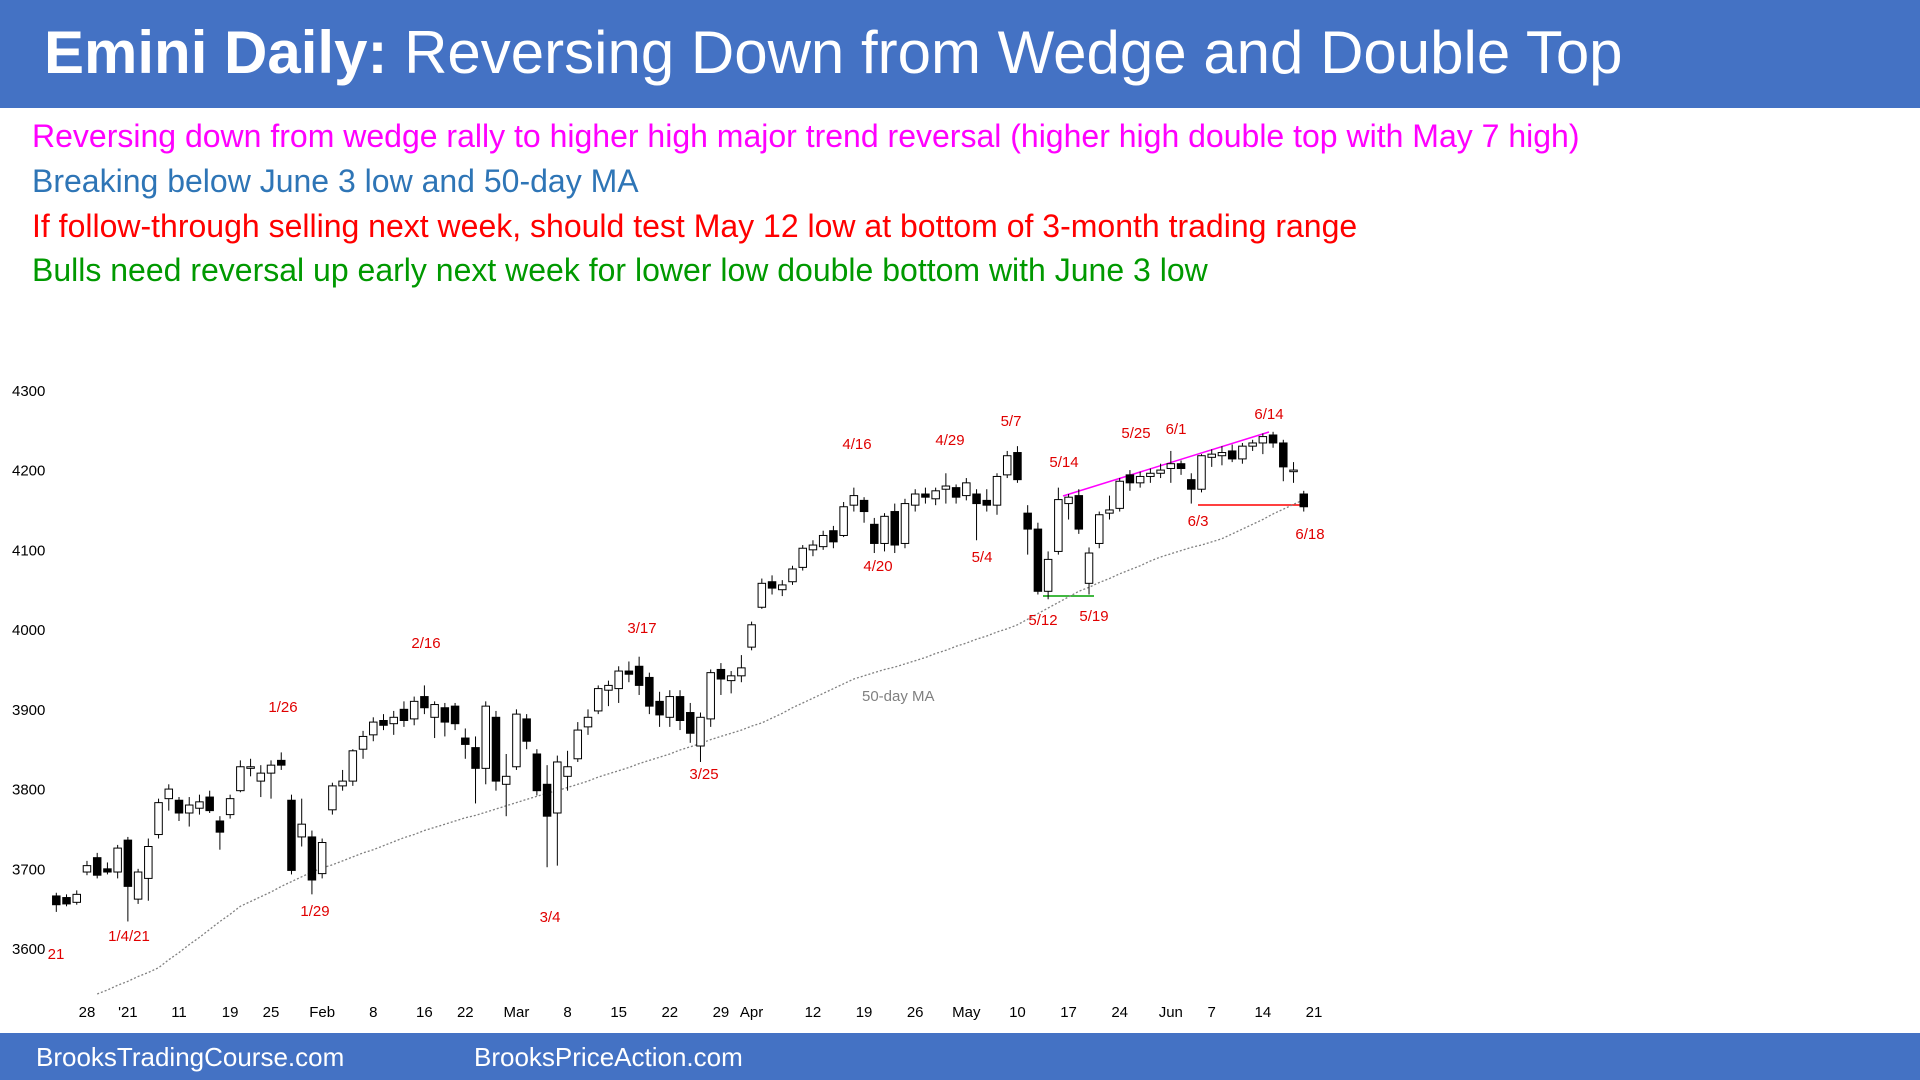  Describe the element at coordinates (28, 869) in the screenshot. I see `y-tick-label: 3700` at that location.